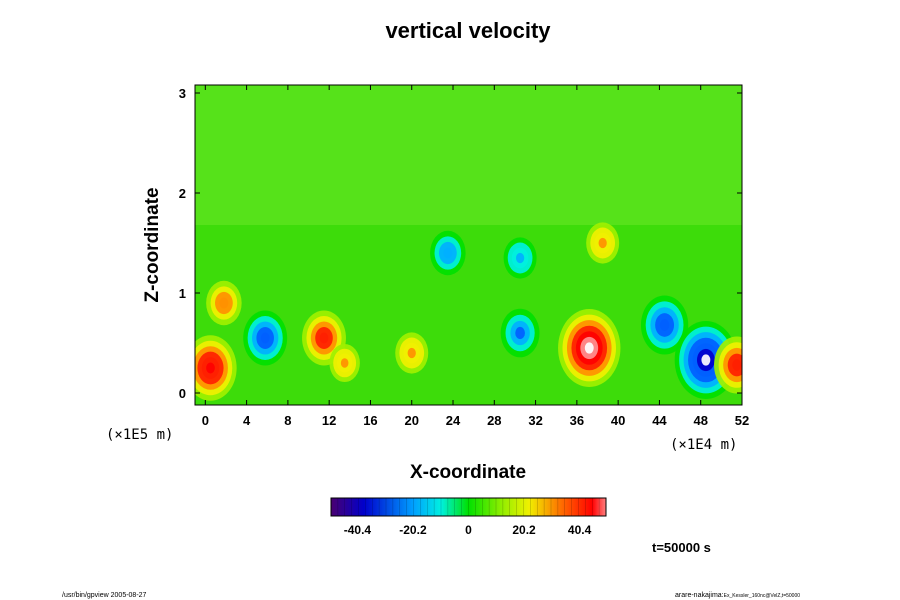 This screenshot has width=900, height=600. I want to click on y-tick-label: 1, so click(182, 293).